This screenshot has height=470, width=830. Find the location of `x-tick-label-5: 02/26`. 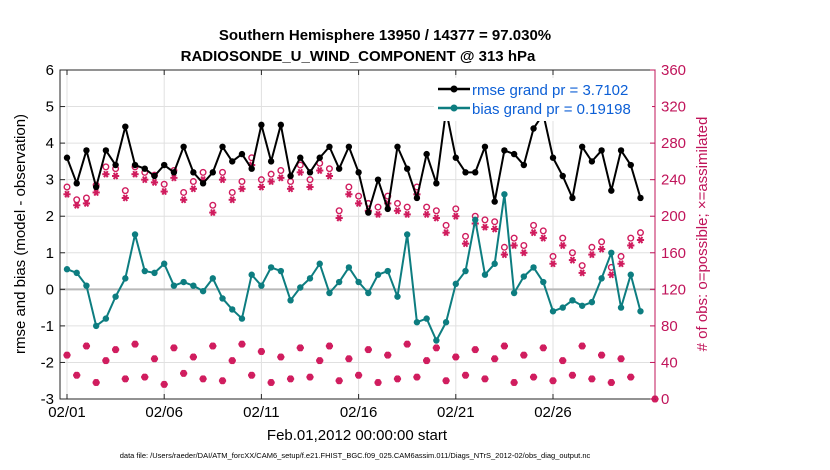

x-tick-label-5: 02/26 is located at coordinates (553, 412).